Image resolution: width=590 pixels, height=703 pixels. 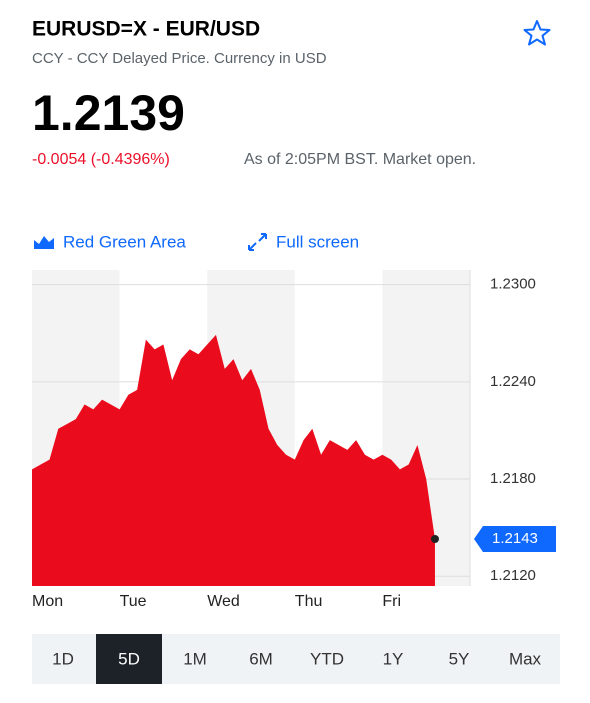 I want to click on price-change: -0.0054 (-0.4396%), so click(x=101, y=159).